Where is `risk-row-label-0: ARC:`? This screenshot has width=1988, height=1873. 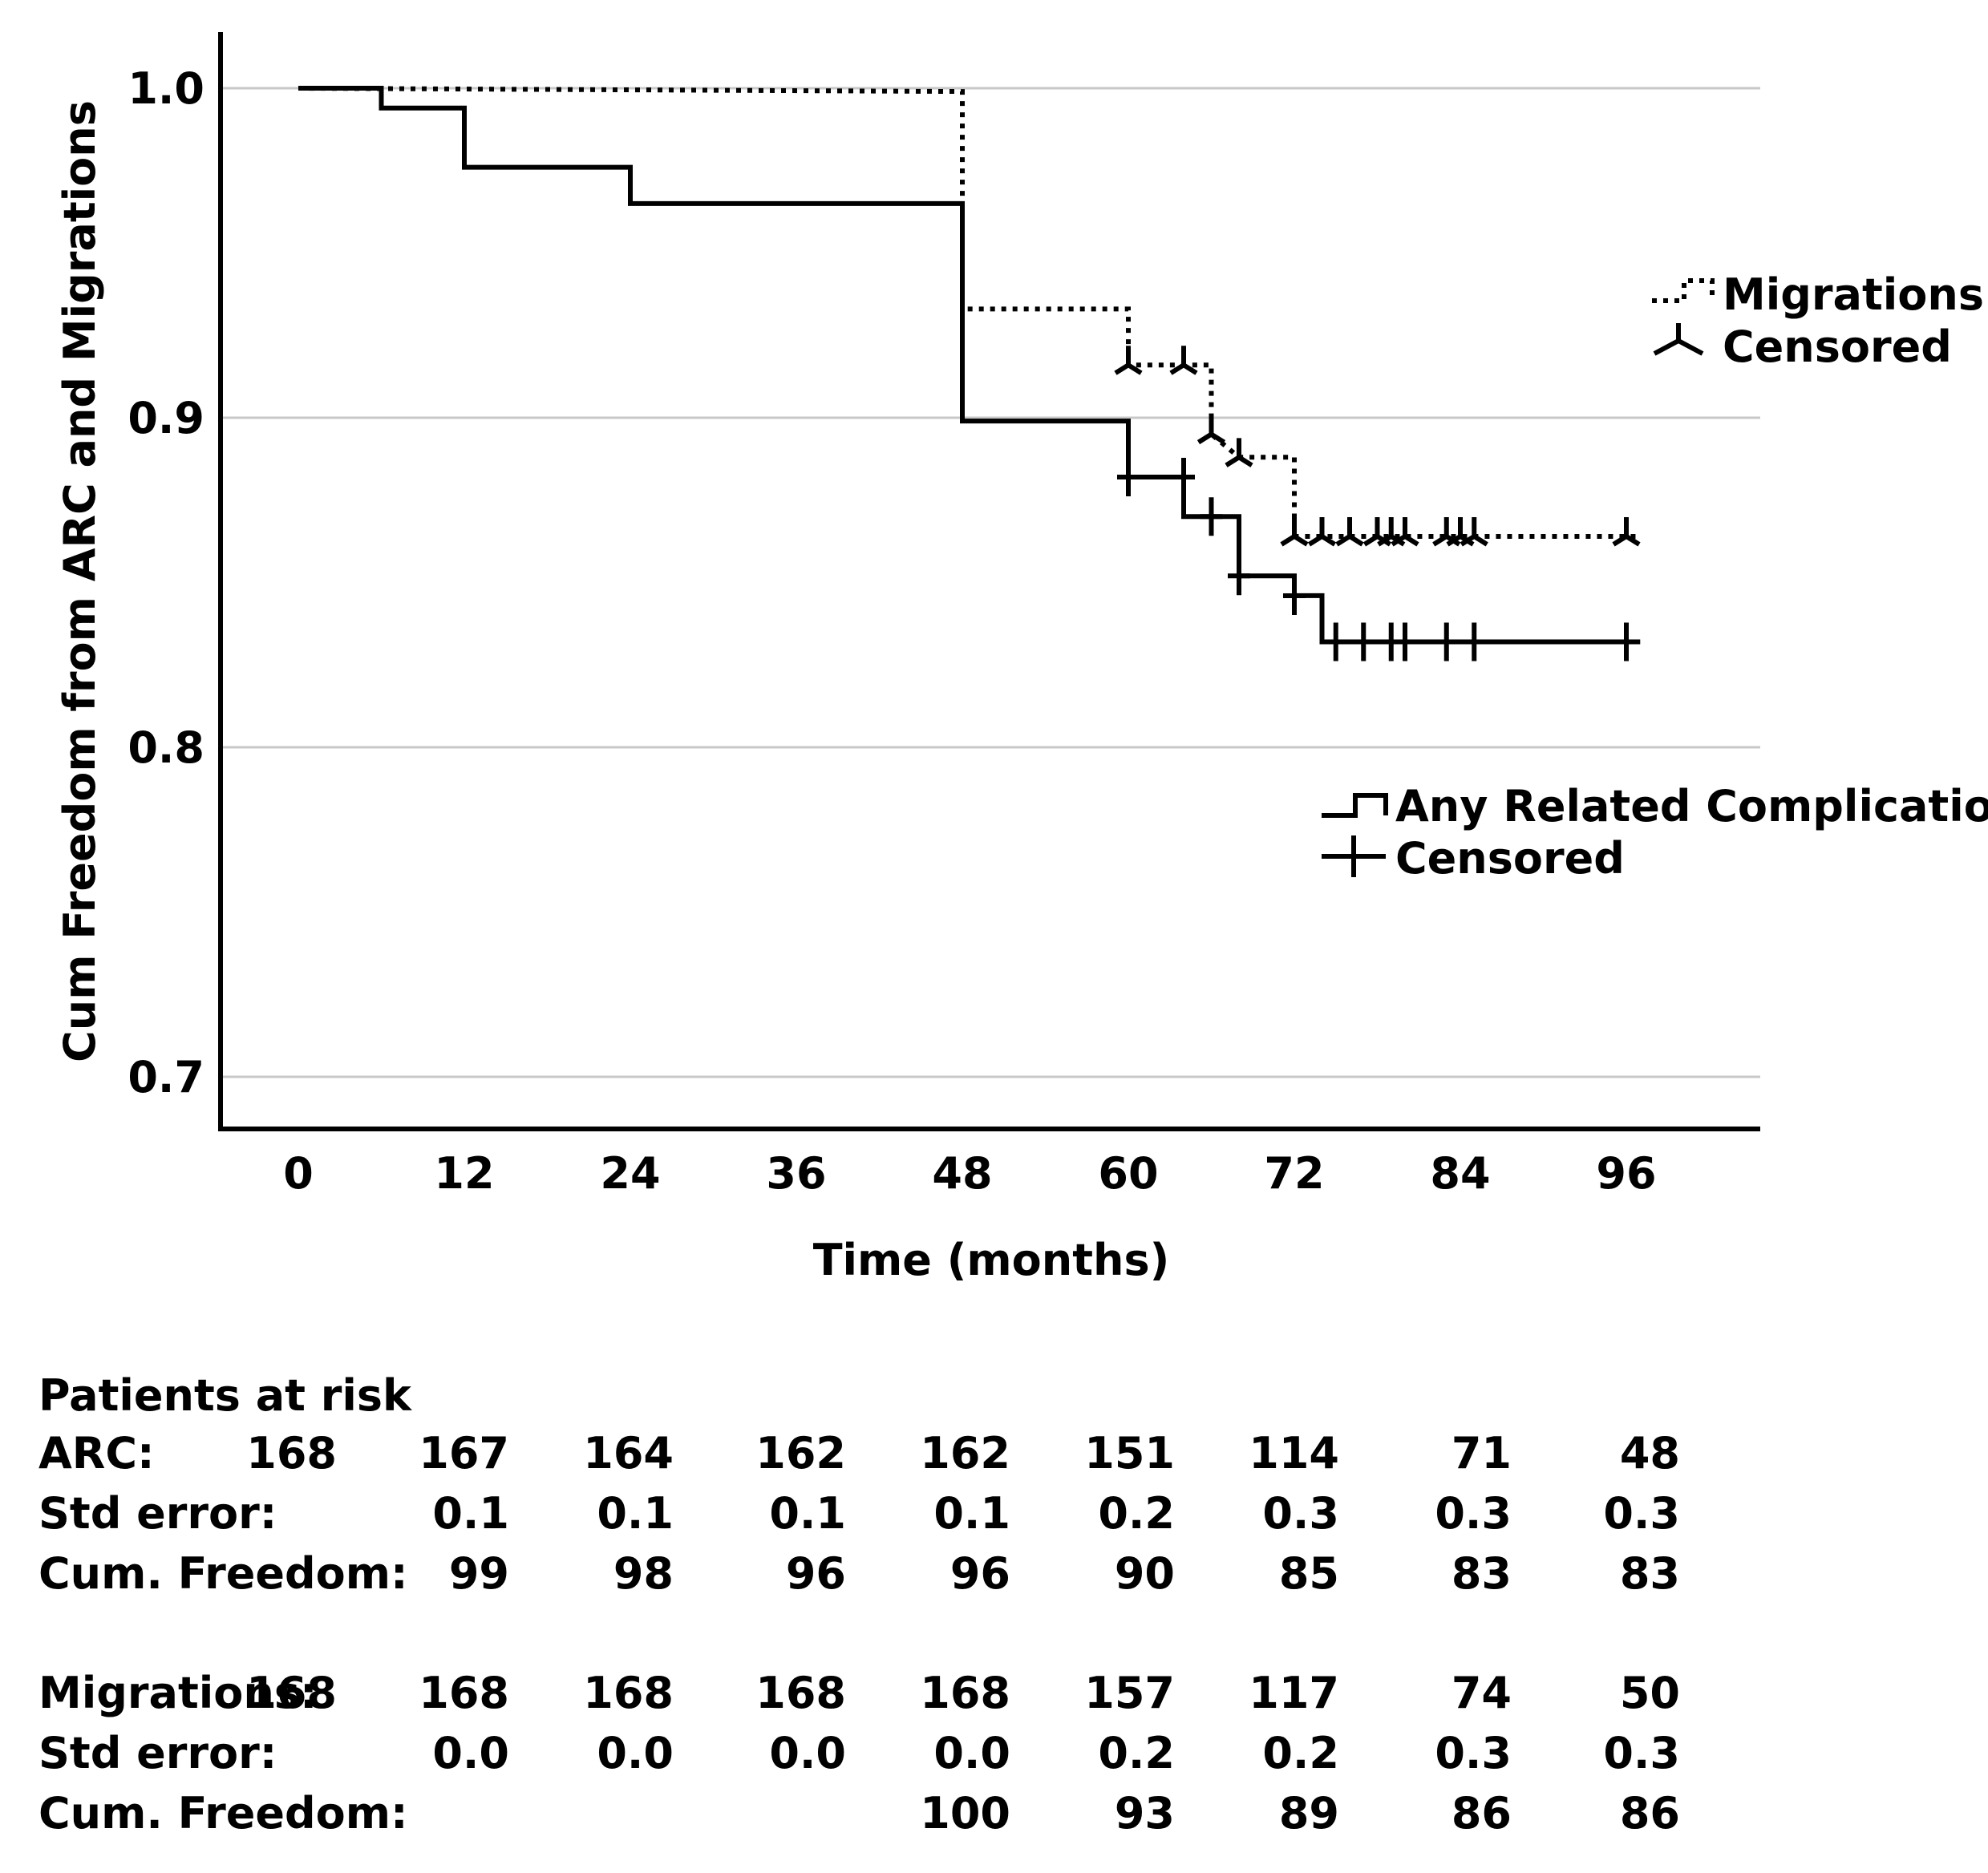
risk-row-label-0: ARC: is located at coordinates (96, 1454).